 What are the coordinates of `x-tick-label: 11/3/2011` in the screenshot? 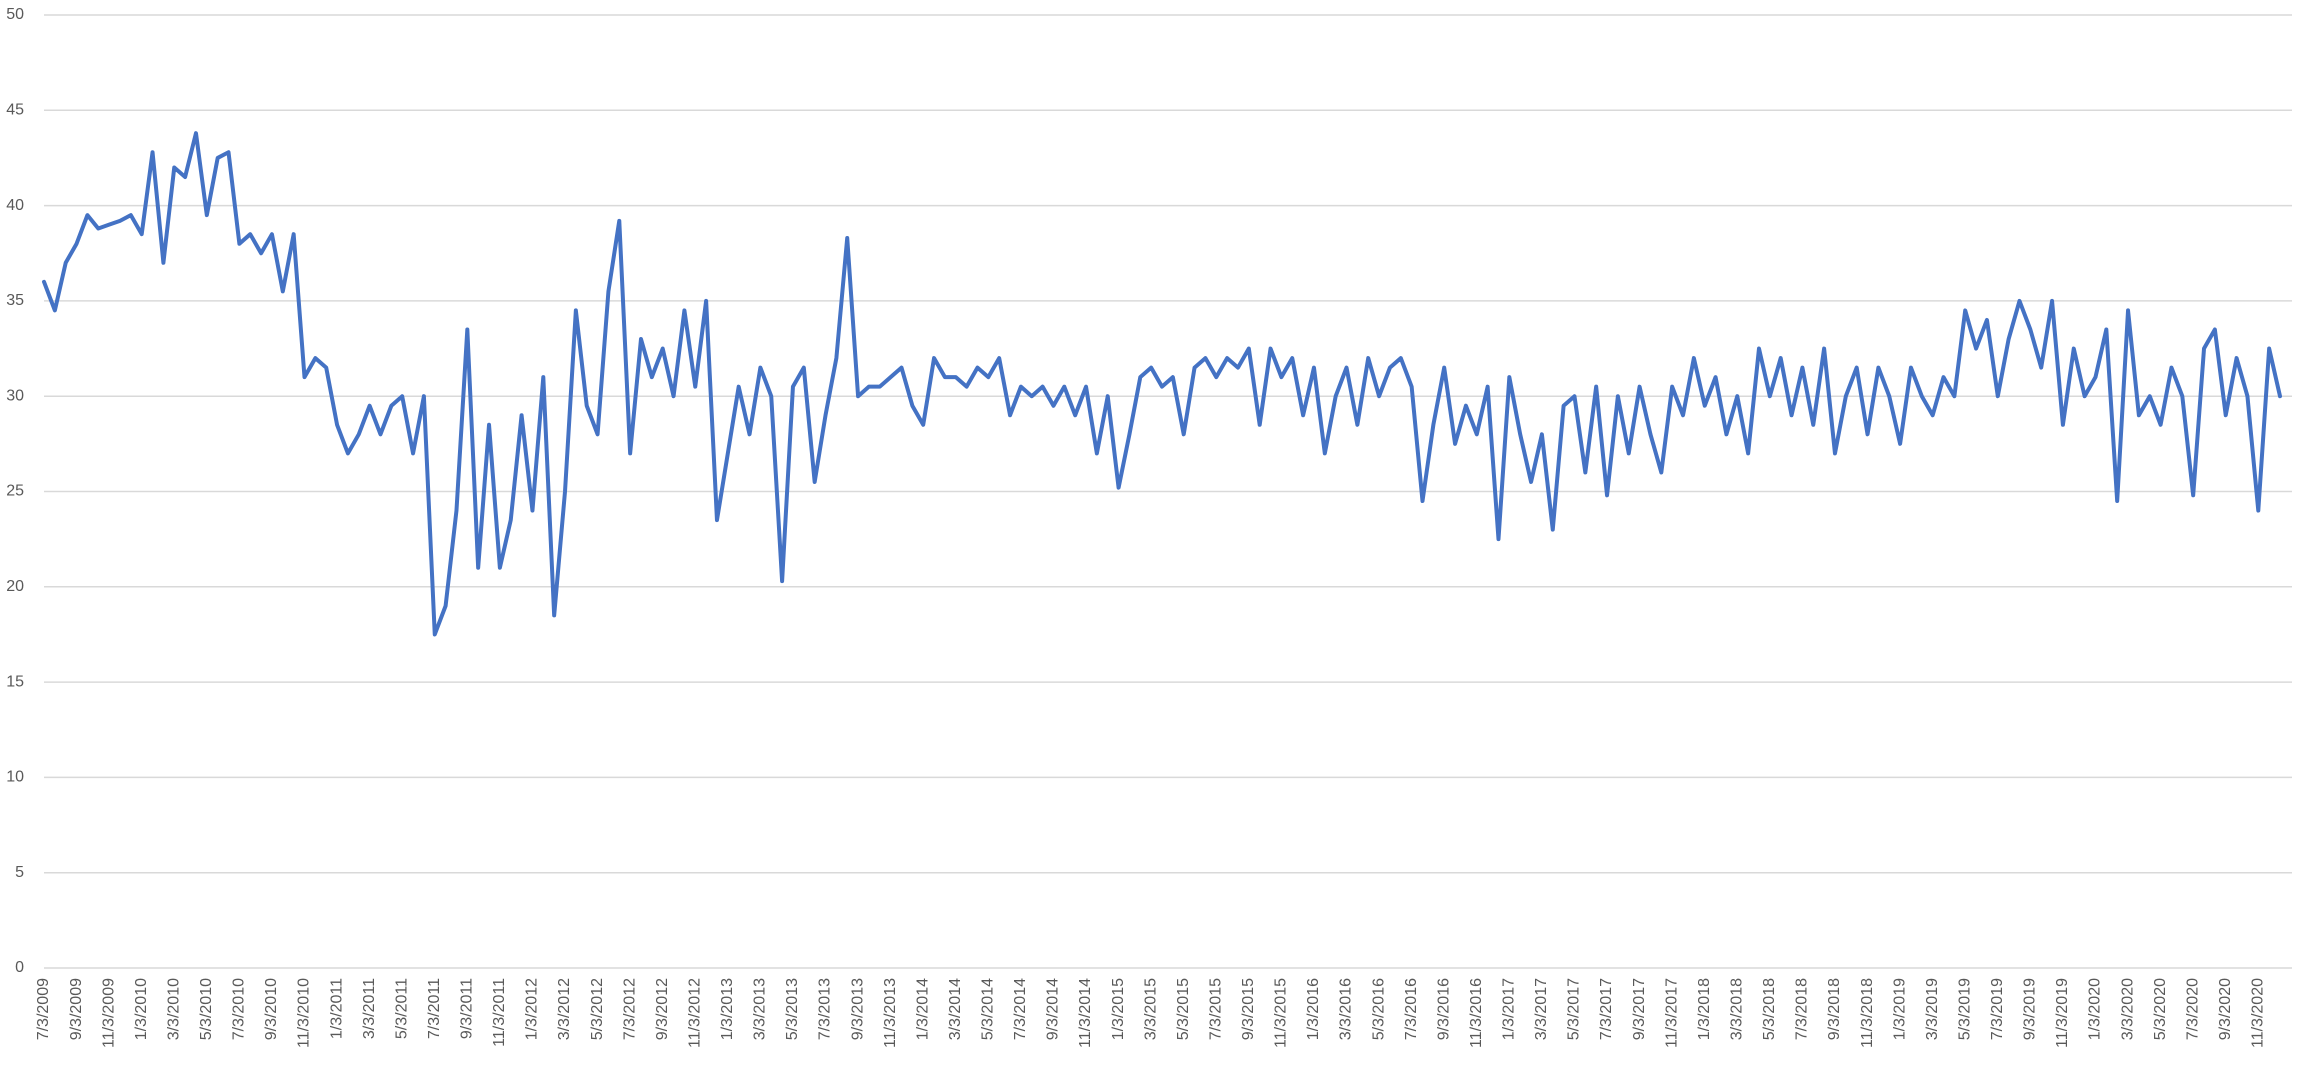 It's located at (499, 1012).